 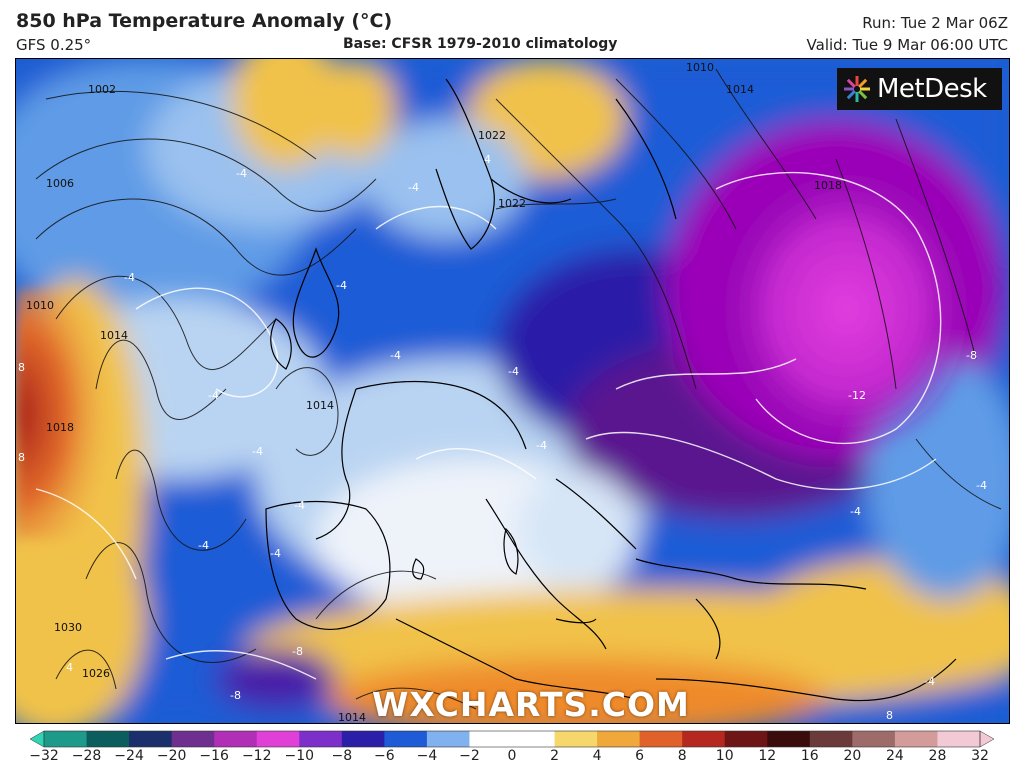 I want to click on colorbar-tick-label: −6, so click(x=384, y=756).